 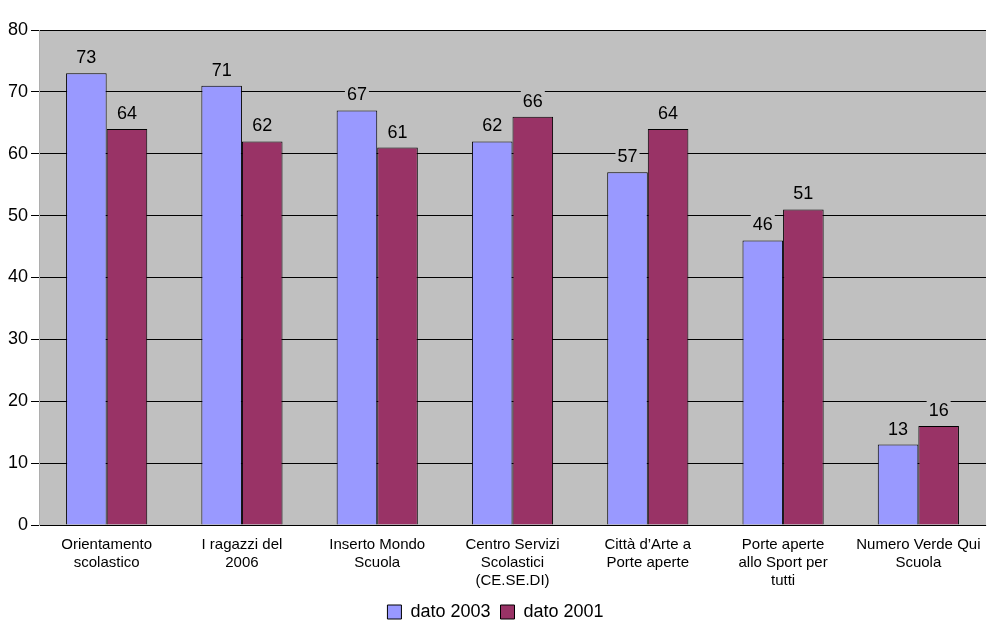 I want to click on x-tick-label: Numero Verde Qui Scuola, so click(x=918, y=553).